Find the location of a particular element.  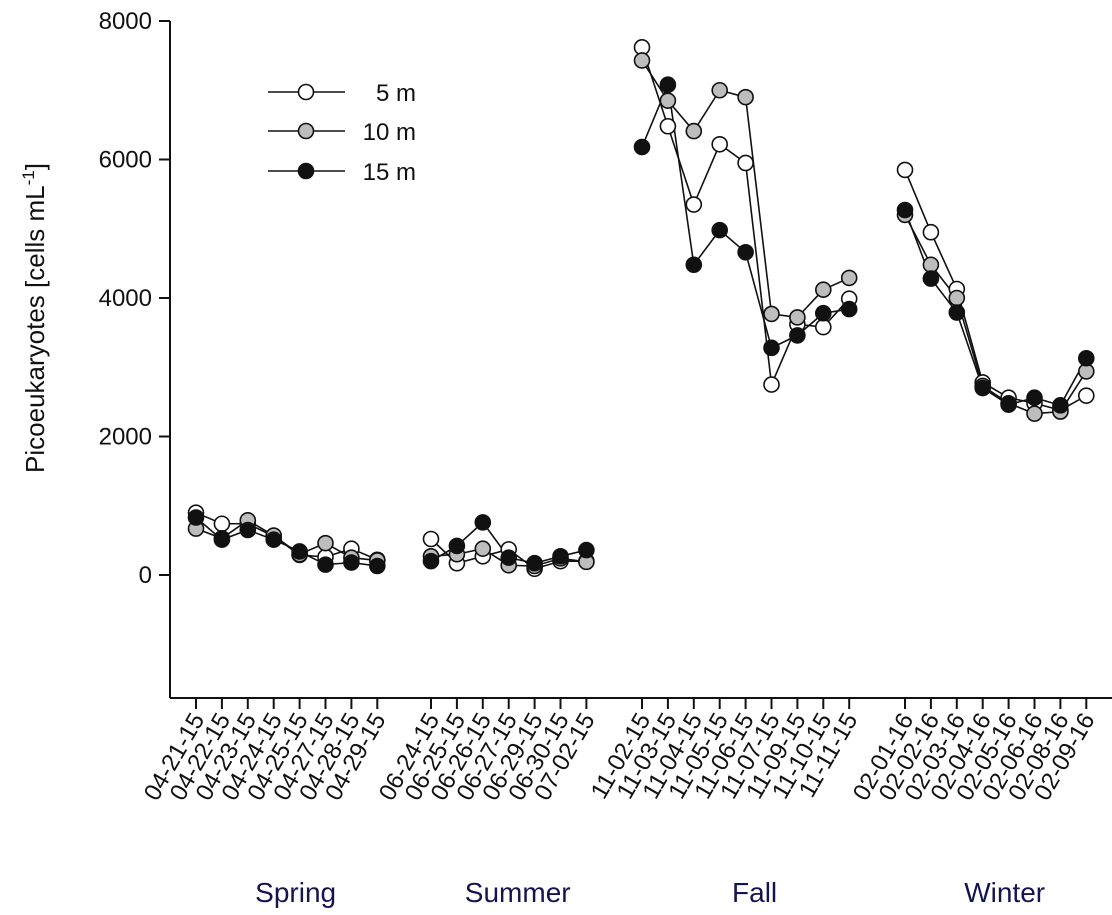

season-labels: Spring Summer Fall Winter is located at coordinates (650, 892).